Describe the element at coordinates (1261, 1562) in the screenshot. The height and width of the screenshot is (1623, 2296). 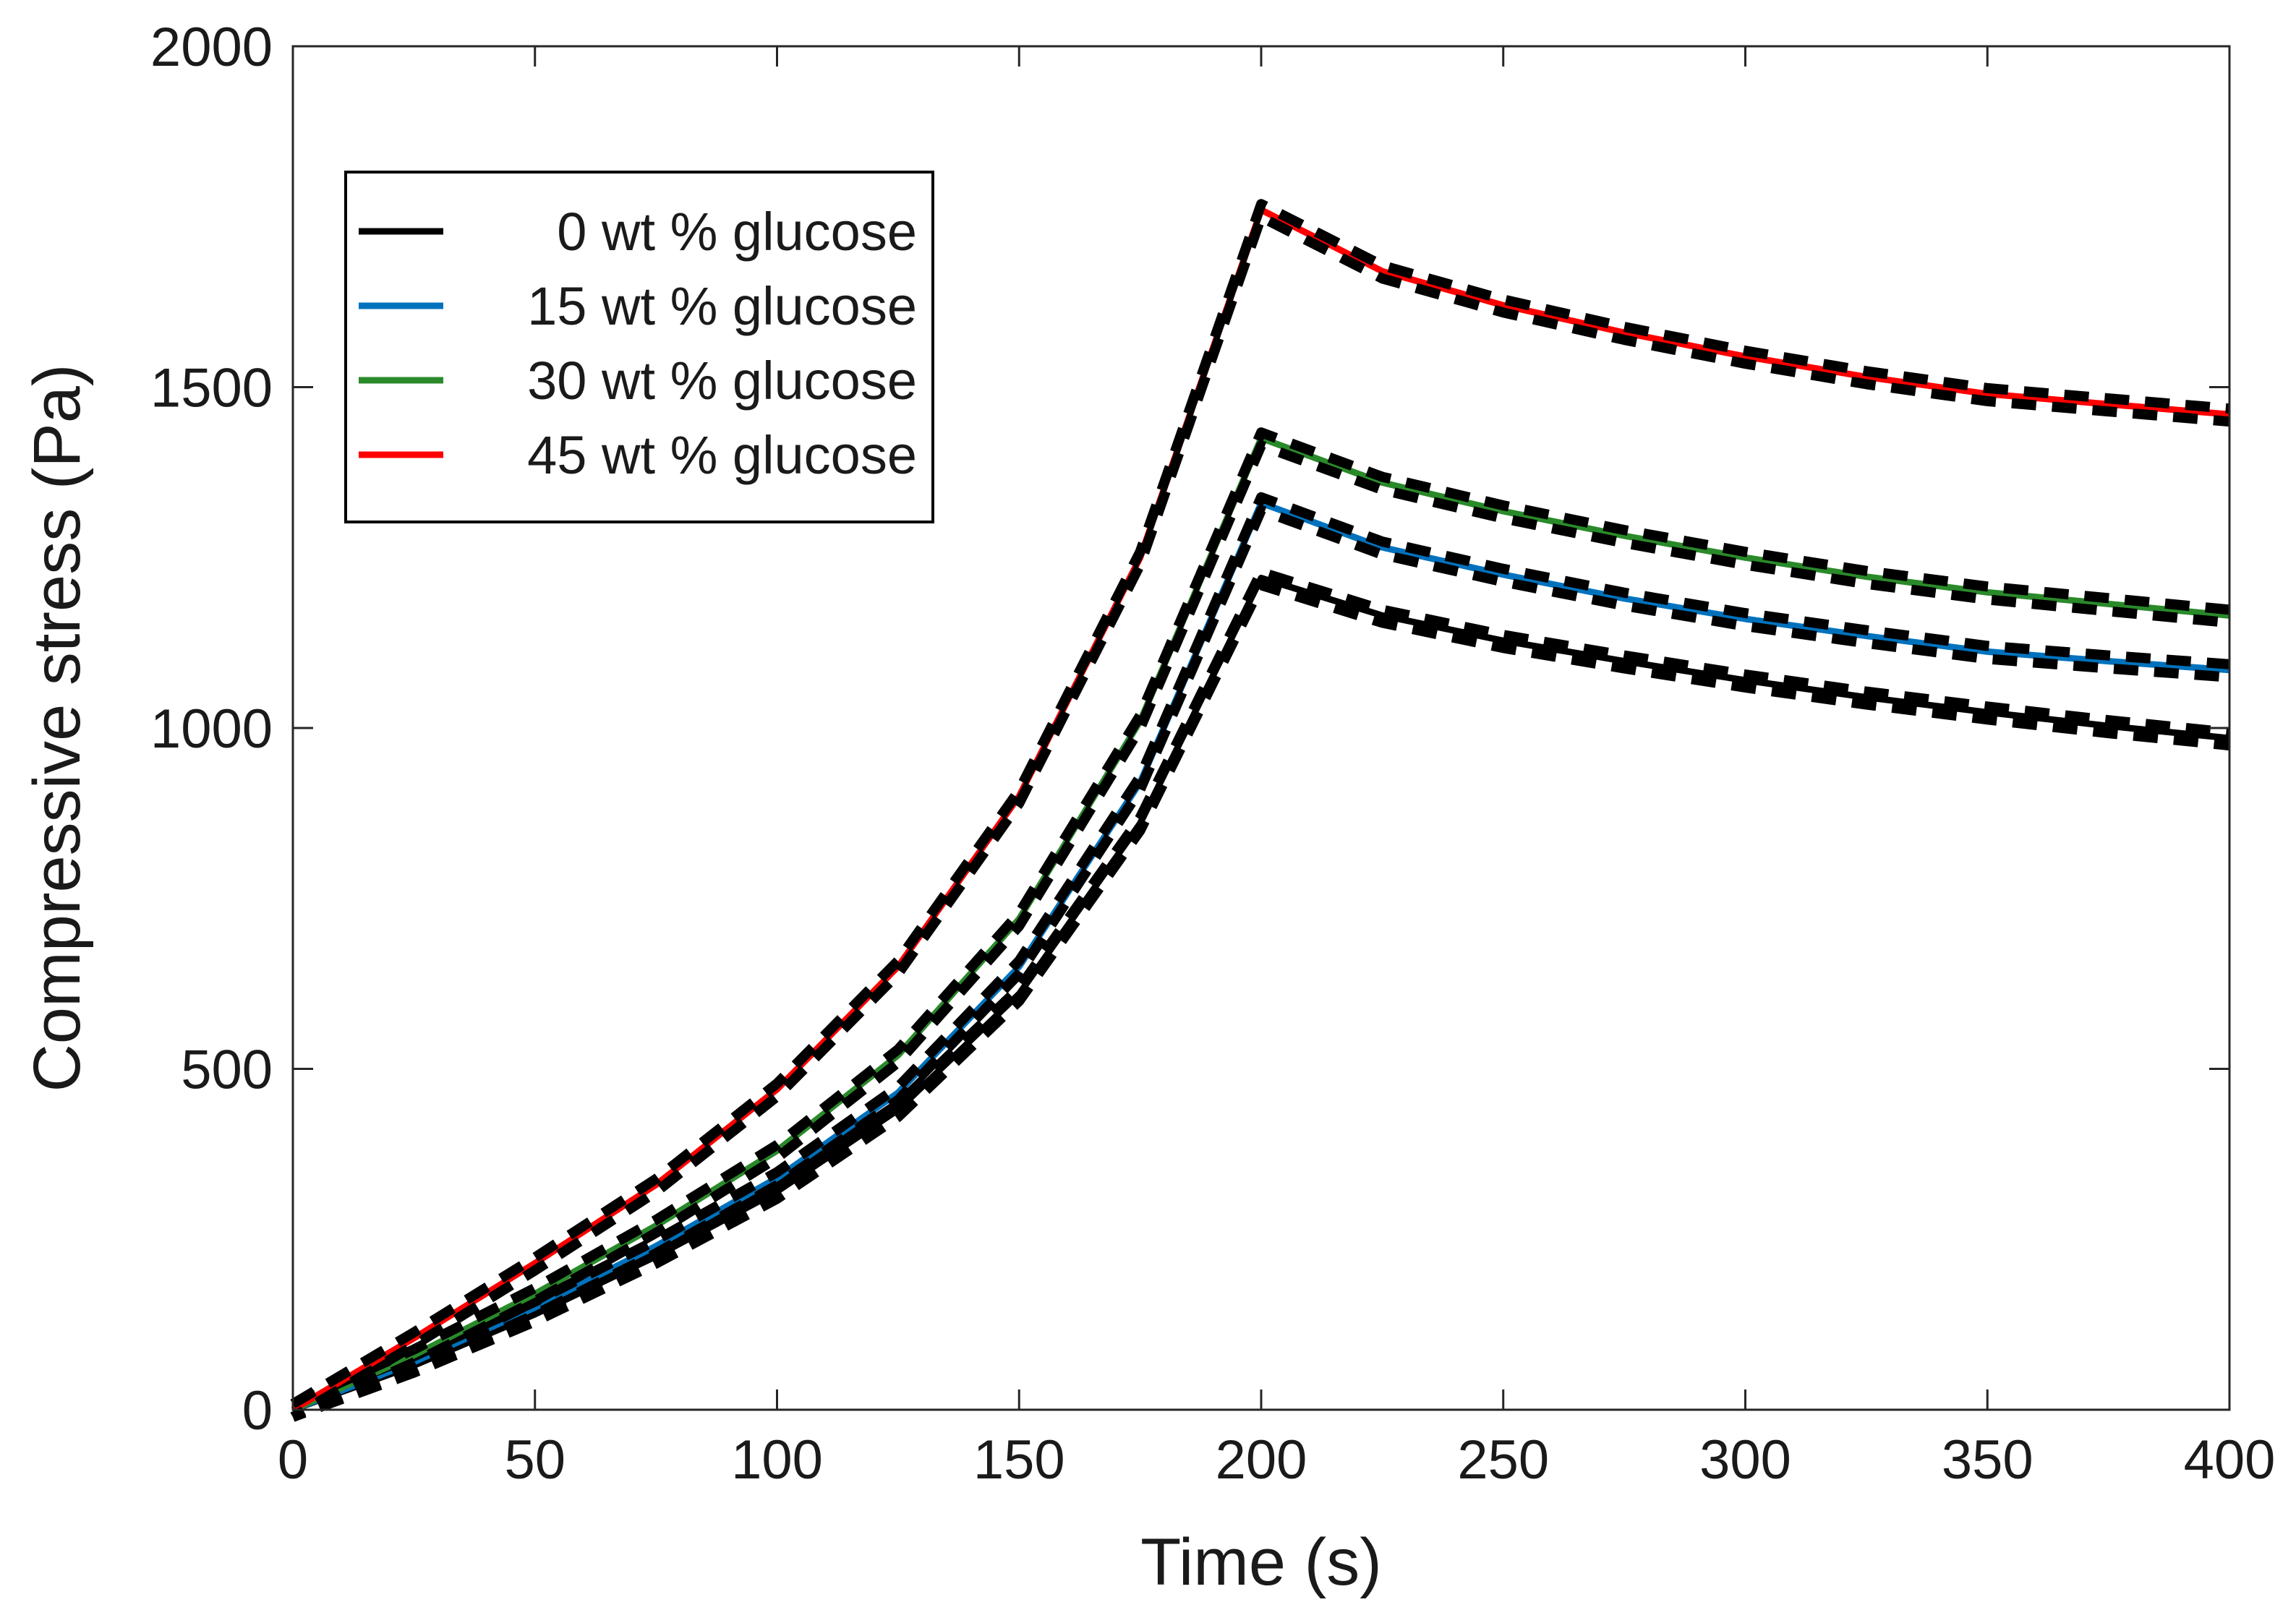
I see `x-axis-label: Time (s)` at that location.